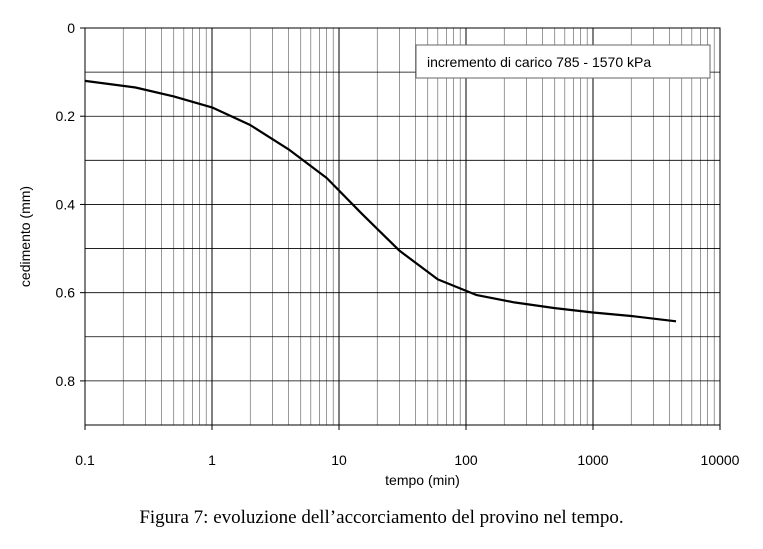  I want to click on y-tick-label: 0.2, so click(66, 116).